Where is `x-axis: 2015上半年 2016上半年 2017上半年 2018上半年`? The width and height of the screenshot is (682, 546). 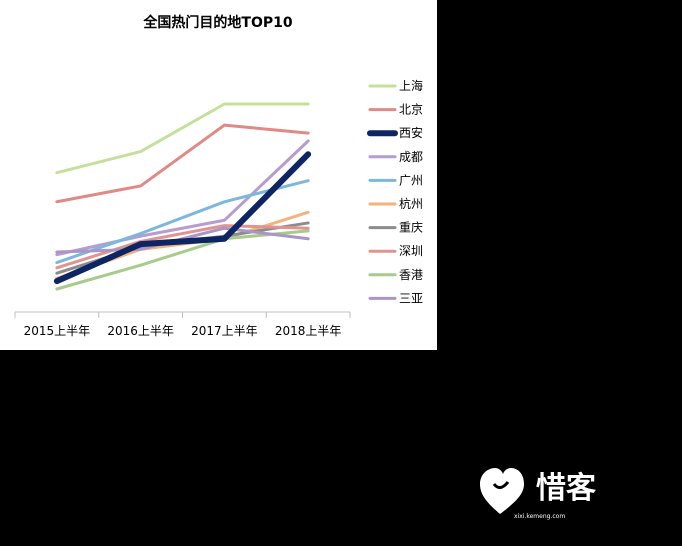
x-axis: 2015上半年 2016上半年 2017上半年 2018上半年 is located at coordinates (182, 324).